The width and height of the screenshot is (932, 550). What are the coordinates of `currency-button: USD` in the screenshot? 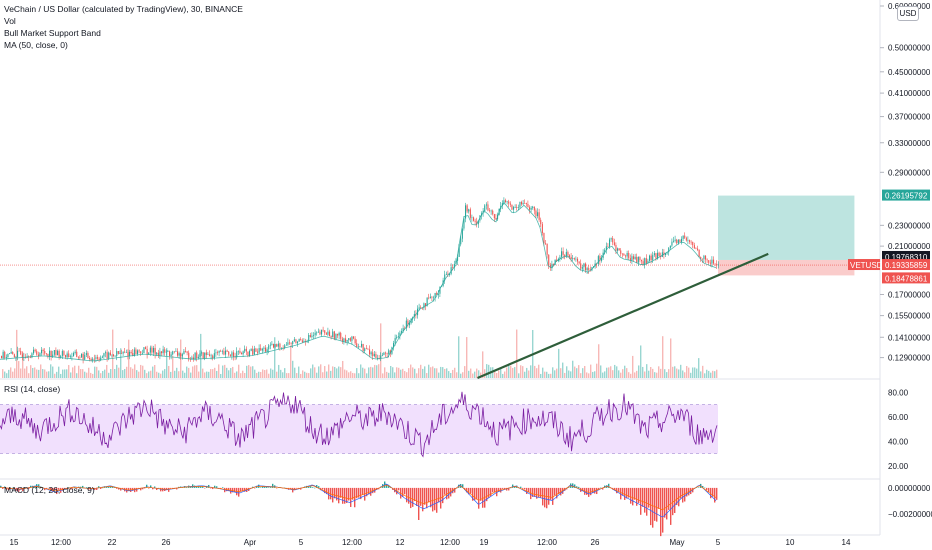 It's located at (908, 13).